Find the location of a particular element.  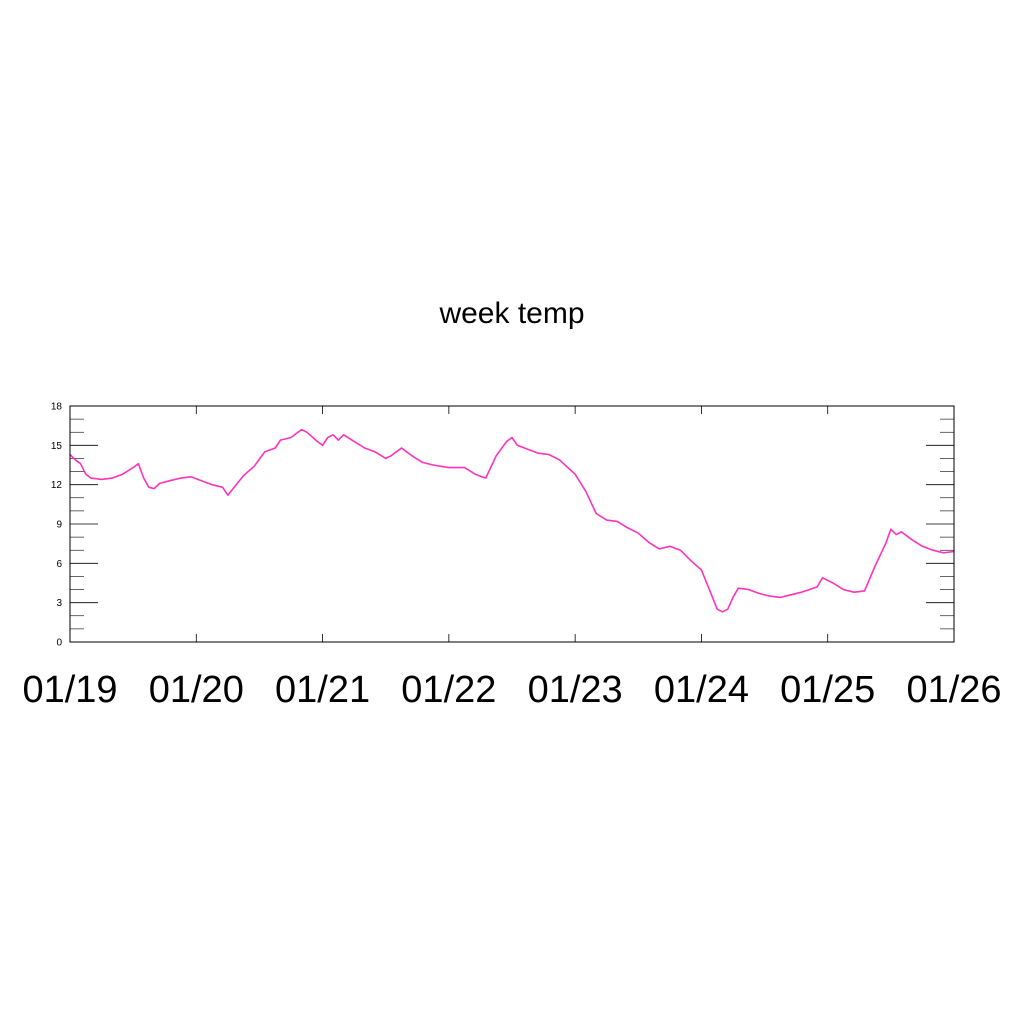

y-tick-label: 3 is located at coordinates (59, 603).